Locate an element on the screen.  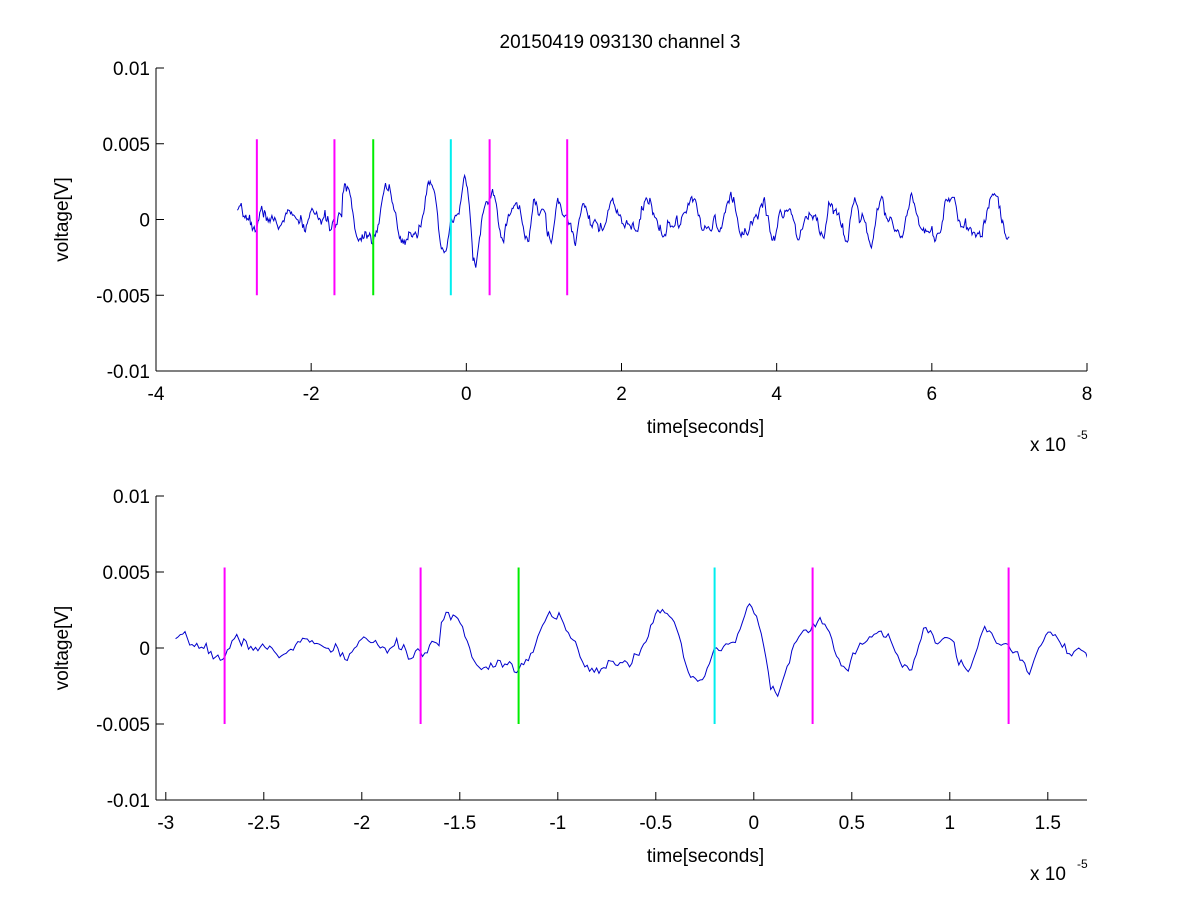
x-tick-label: 1.5 is located at coordinates (1048, 823).